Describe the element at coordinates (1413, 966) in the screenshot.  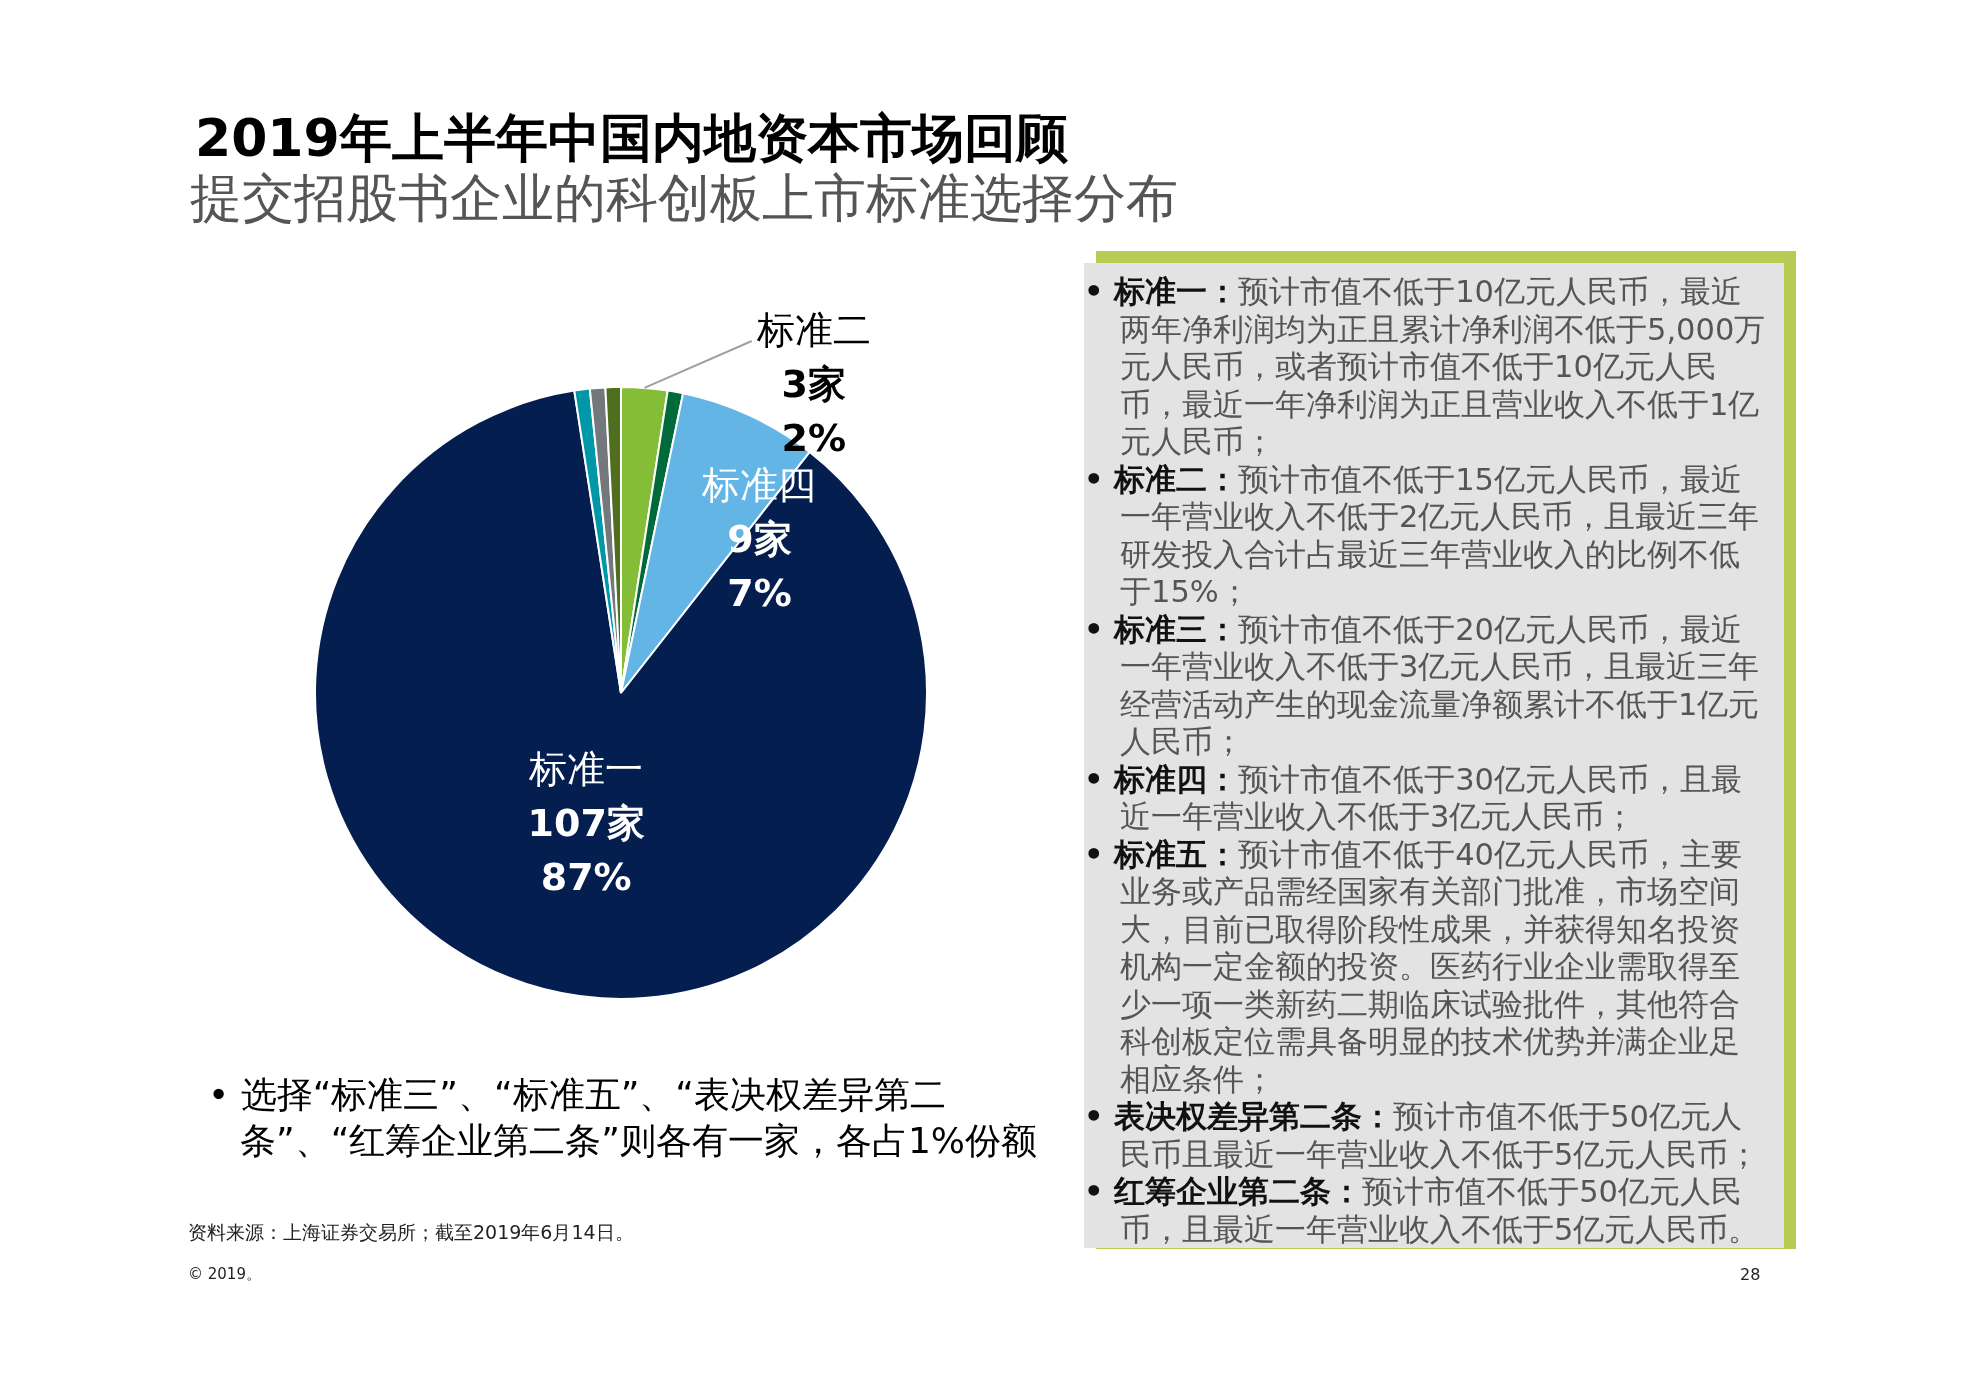
I see `text: • 标准五：预计市值不低于40亿元人民币，主要业务或产品需经国家有关部门批准，市场空间大，目前已取得阶段性成果，并获得知名投资机构一定金额的投资。医药行业企业需取得至少一项一类新药二期临床试验批件，其他符合科创板定位需具备明显的技术优势并满企业足相应条件；` at that location.